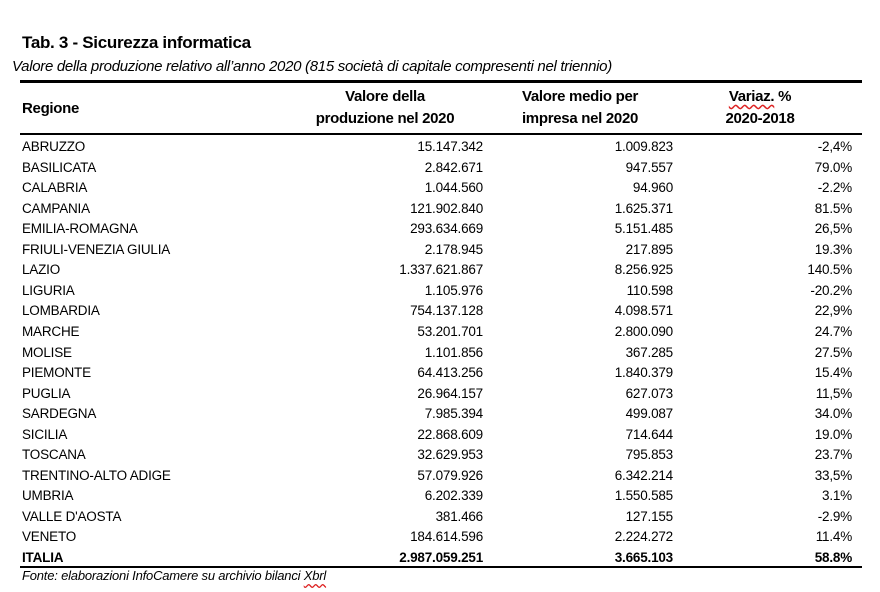  What do you see at coordinates (446, 311) in the screenshot?
I see `cell-production-value: 754.137.128` at bounding box center [446, 311].